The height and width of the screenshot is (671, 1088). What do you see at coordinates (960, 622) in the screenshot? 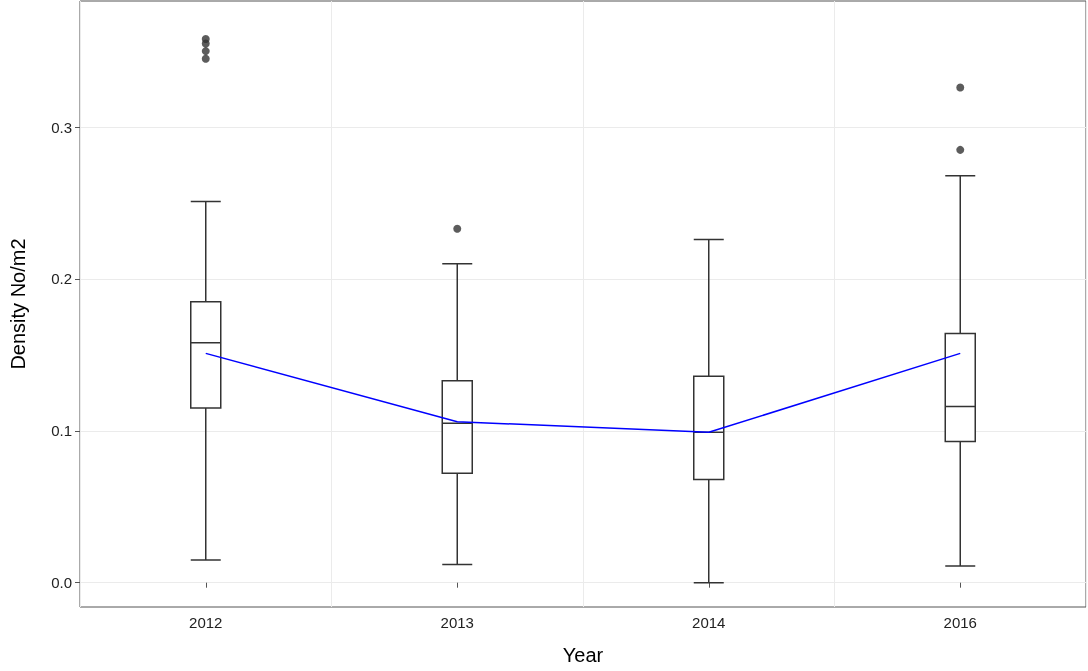
I see `x-tick-label: 2016` at bounding box center [960, 622].